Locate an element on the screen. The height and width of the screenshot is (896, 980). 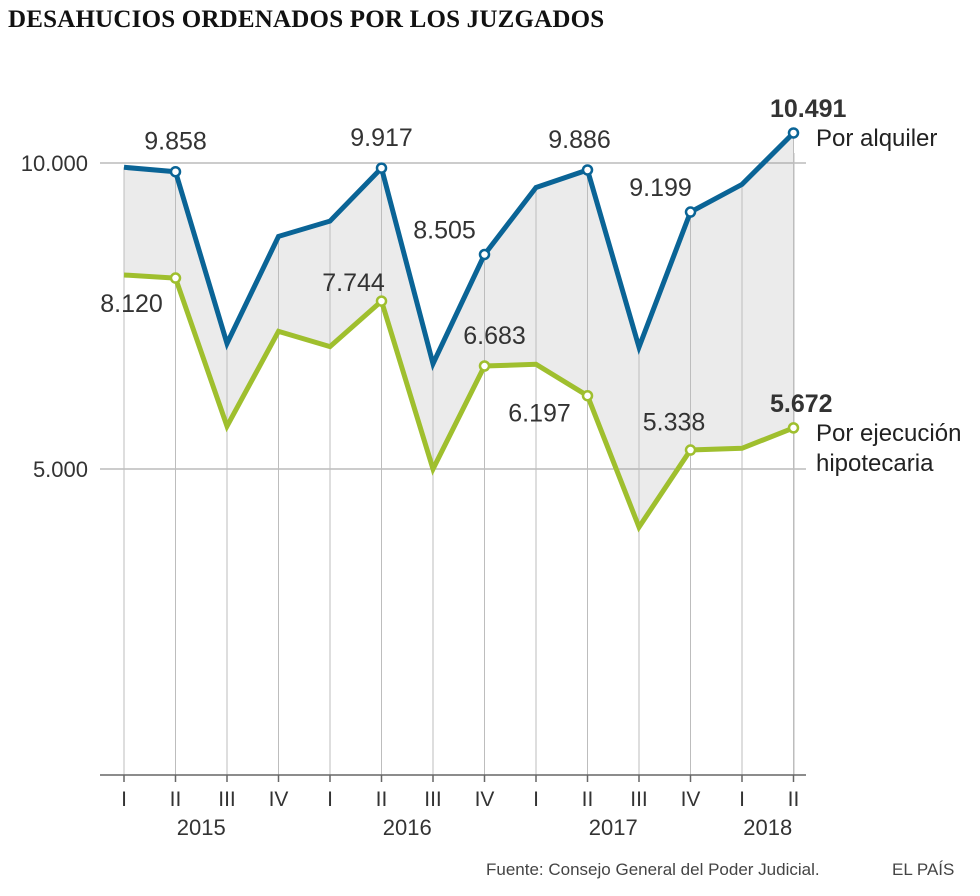
x-tick-label-4: I is located at coordinates (330, 799).